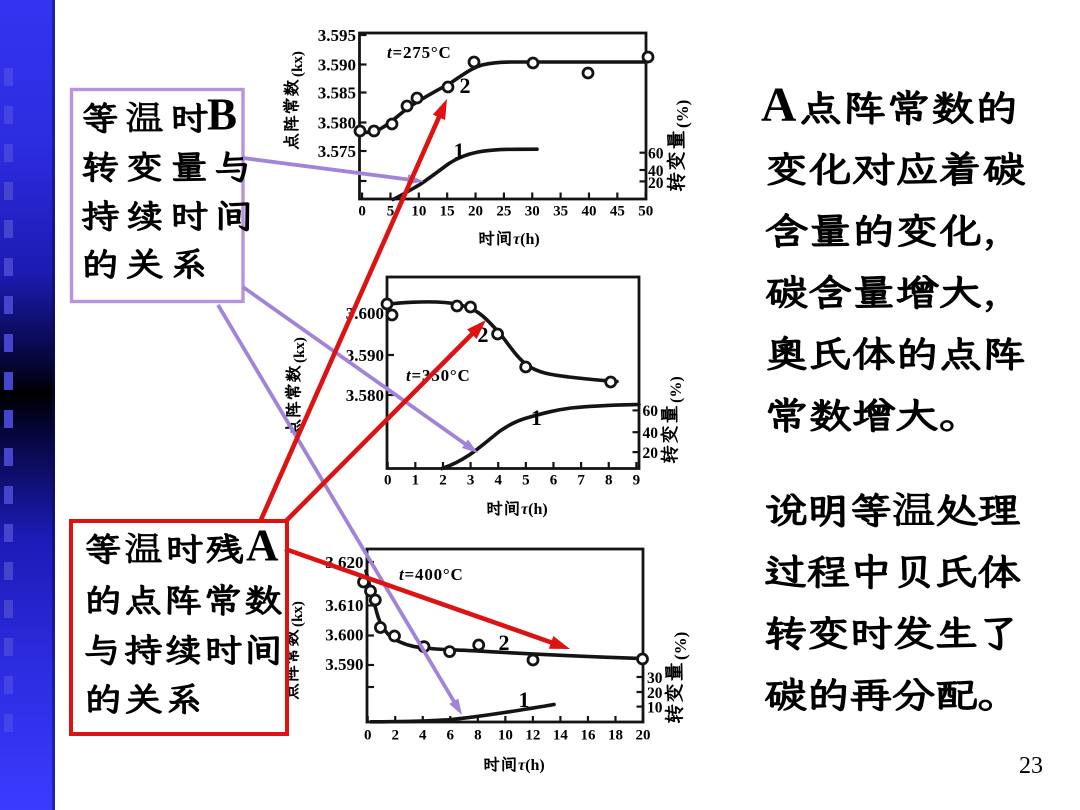 The height and width of the screenshot is (810, 1080). Describe the element at coordinates (344, 605) in the screenshot. I see `svg-text: 3.610` at that location.